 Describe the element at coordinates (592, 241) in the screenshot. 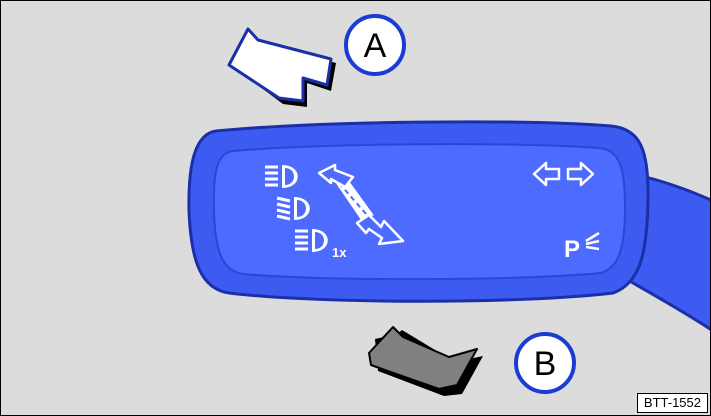

I see `parking-light-icon` at that location.